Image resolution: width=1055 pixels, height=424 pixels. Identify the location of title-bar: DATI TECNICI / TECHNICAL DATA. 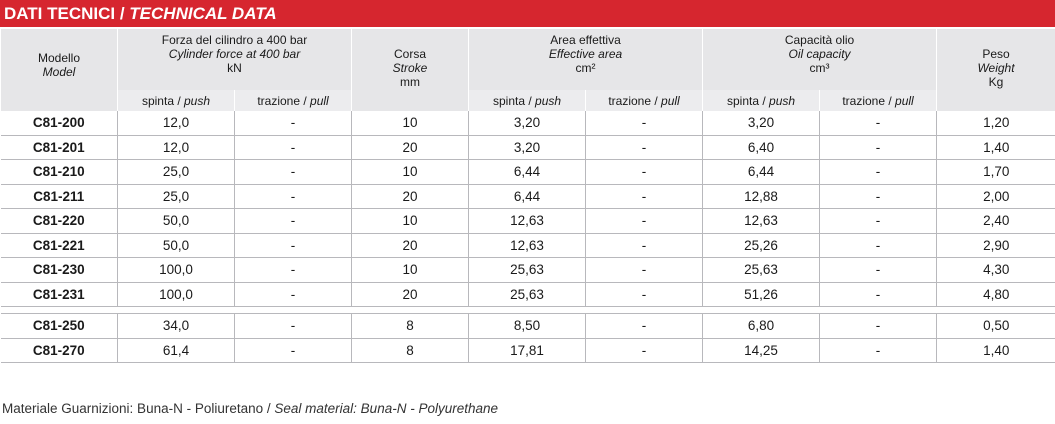
(527, 13).